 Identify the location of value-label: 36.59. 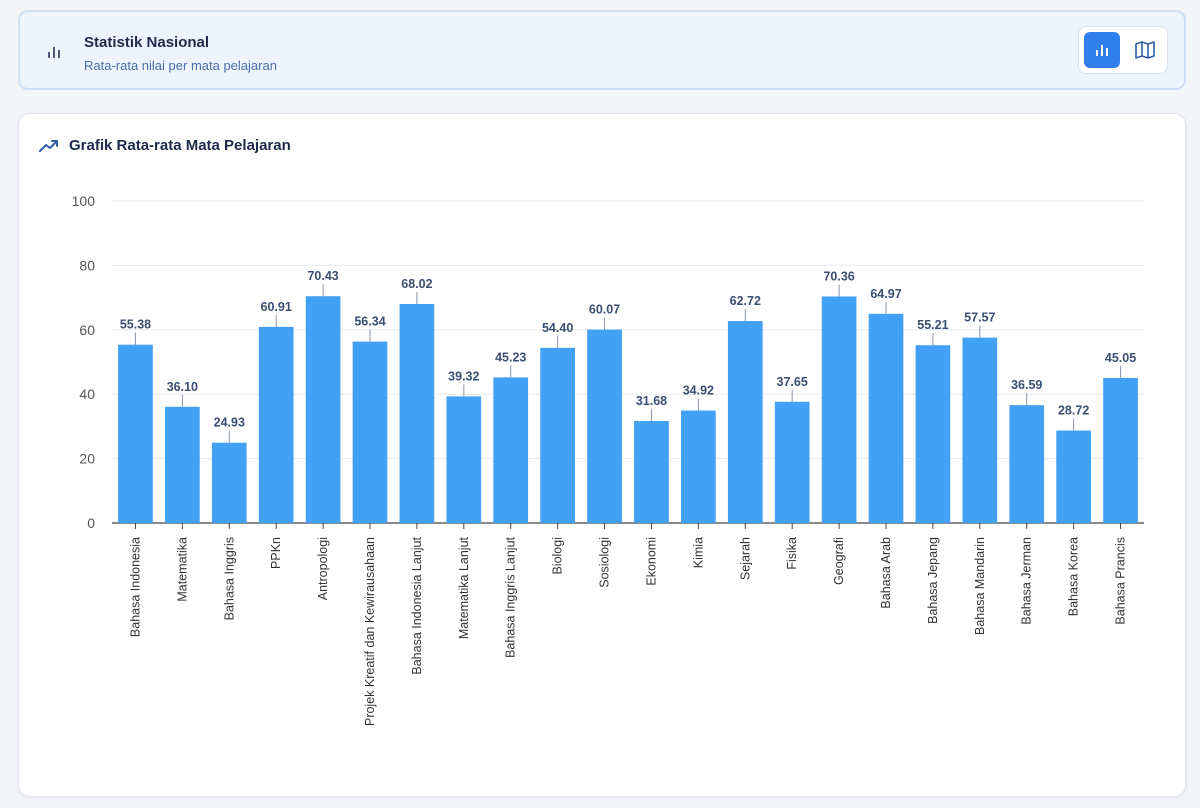
(1026, 385).